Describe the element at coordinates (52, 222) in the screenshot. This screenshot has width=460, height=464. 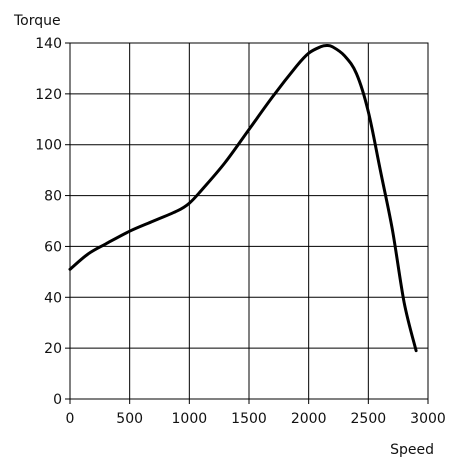
I see `y-axis-ticks: 0 20 40 60 80 100 120 140` at that location.